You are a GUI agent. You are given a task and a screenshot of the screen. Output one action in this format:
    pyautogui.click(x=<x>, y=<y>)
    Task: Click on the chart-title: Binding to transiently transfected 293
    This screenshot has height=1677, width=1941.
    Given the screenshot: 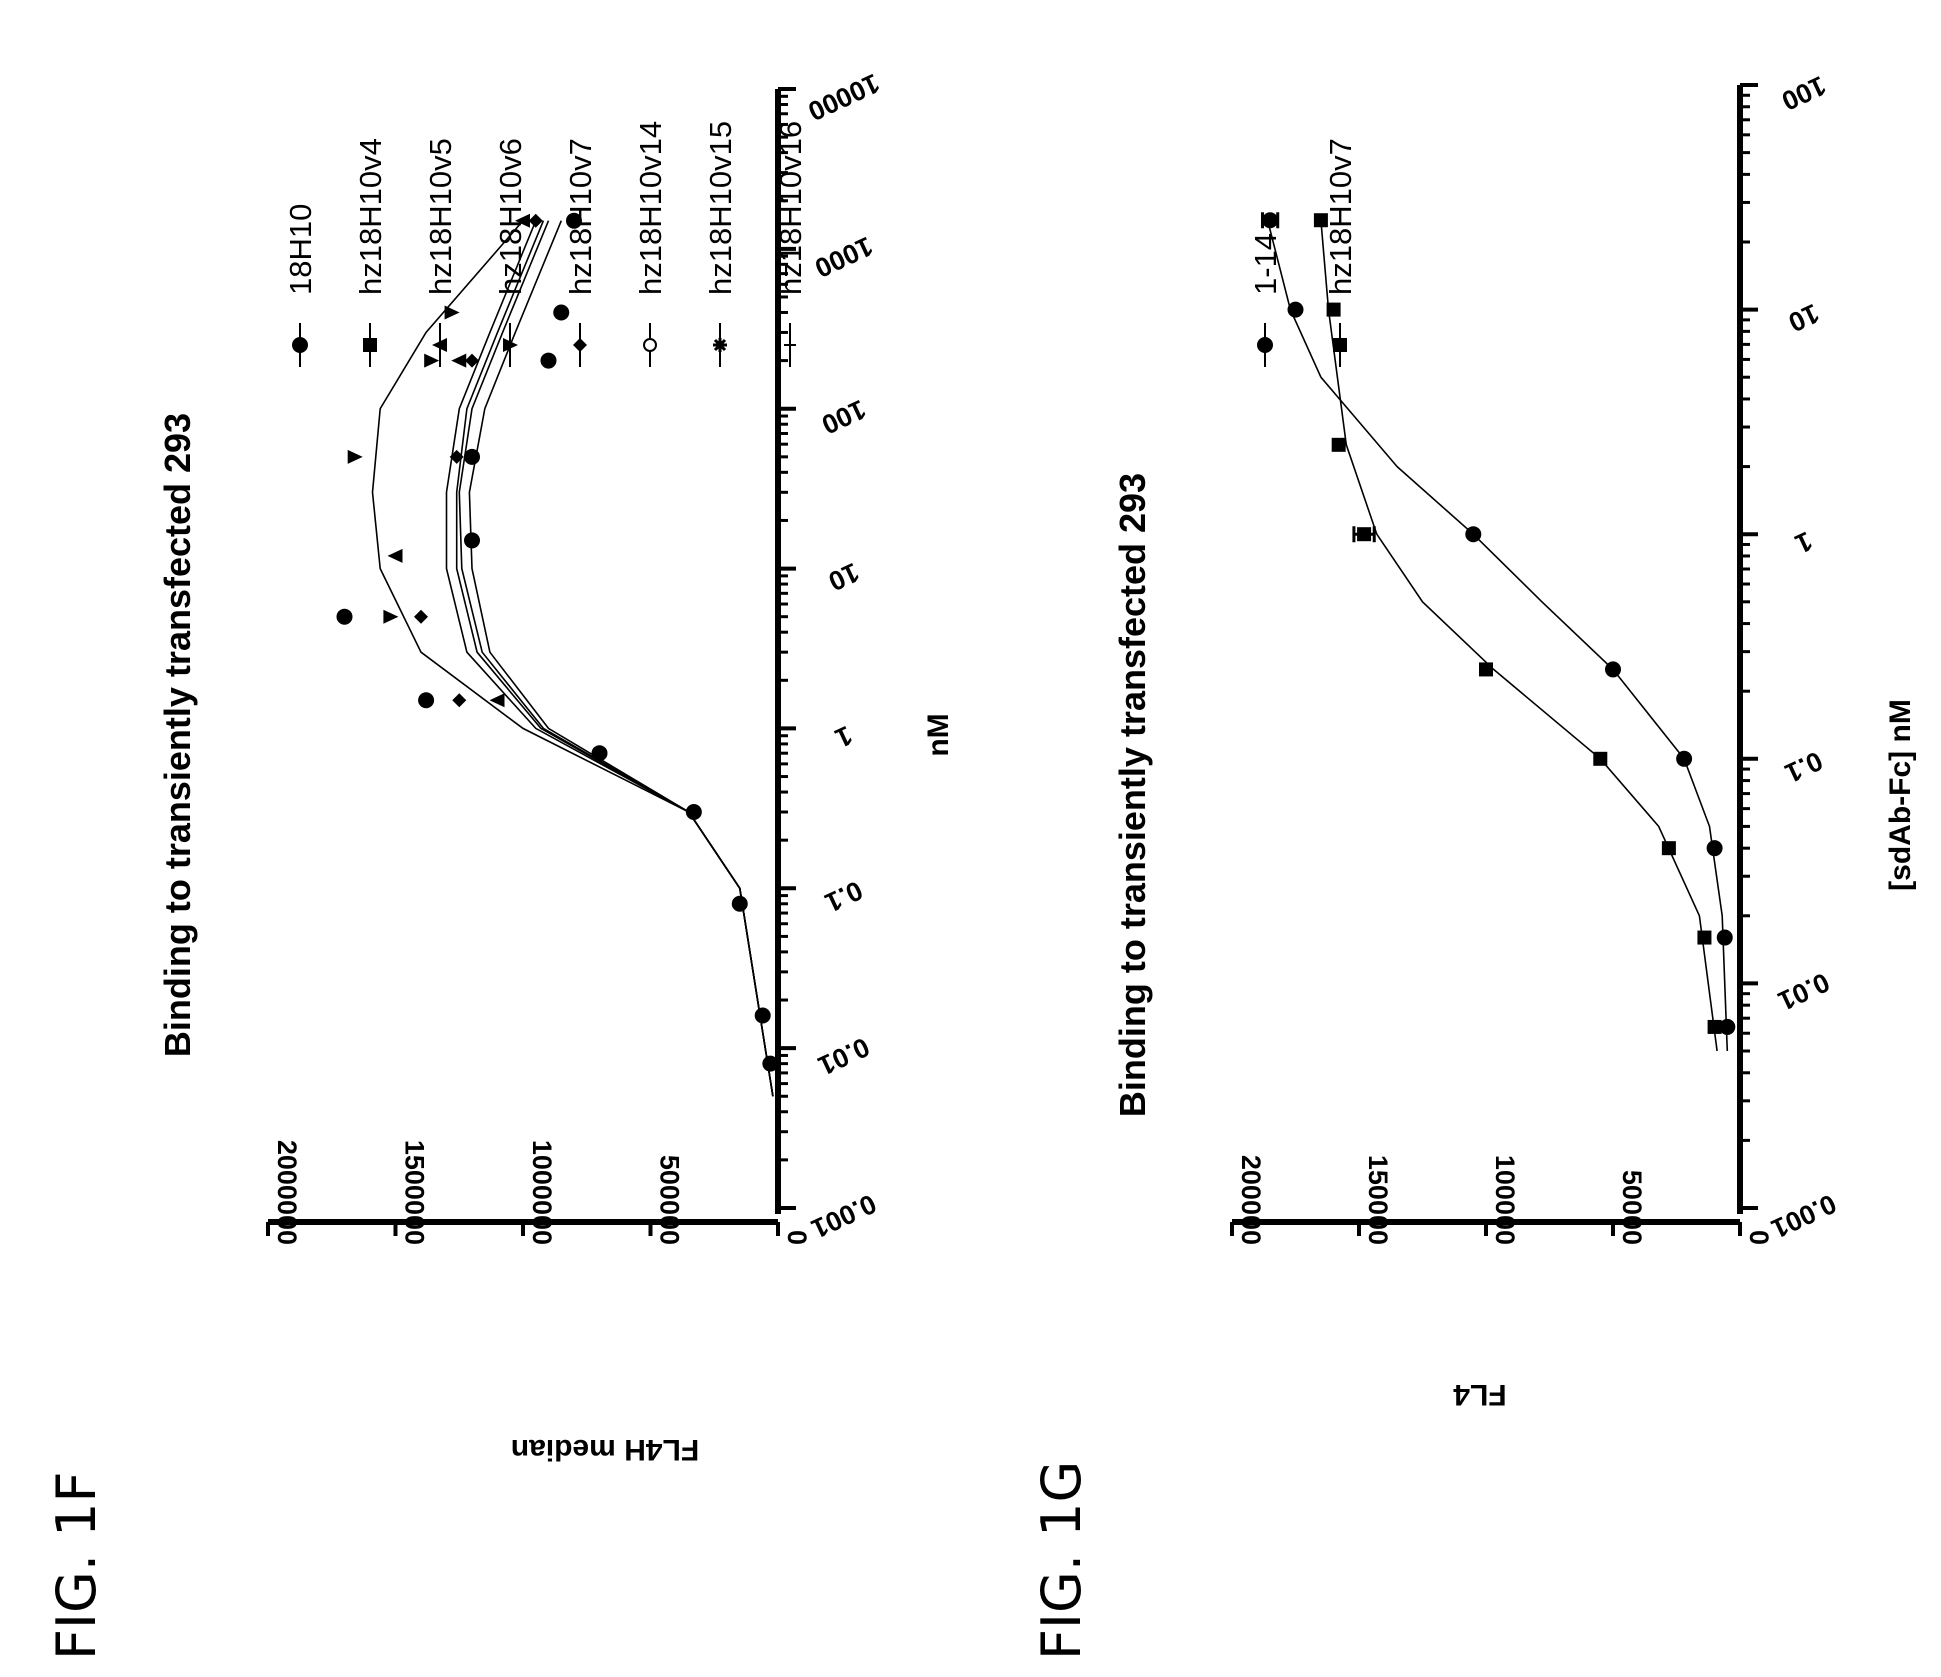 What is the action you would take?
    pyautogui.click(x=177, y=735)
    